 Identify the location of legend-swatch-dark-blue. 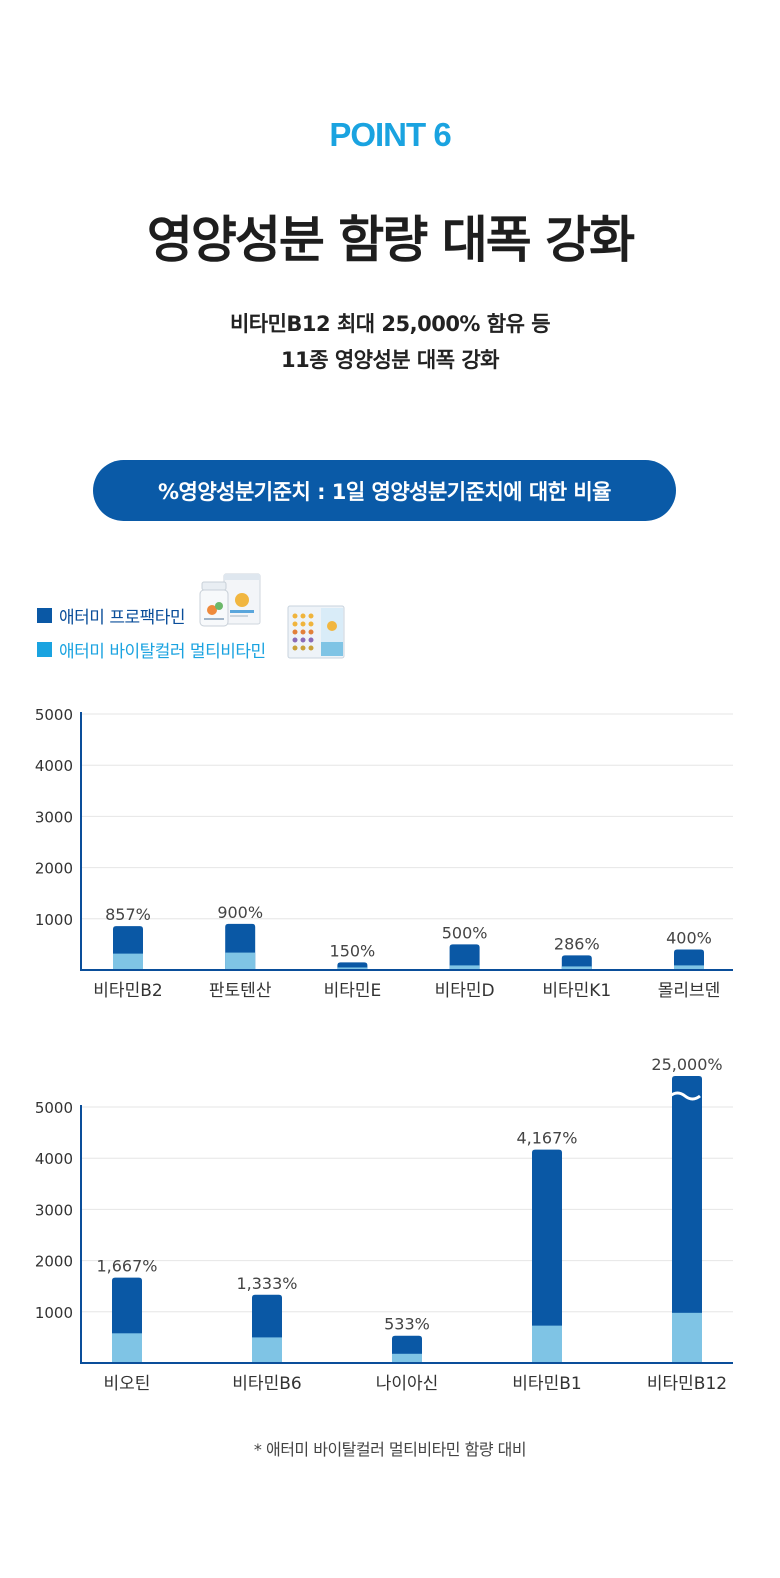
(44, 615).